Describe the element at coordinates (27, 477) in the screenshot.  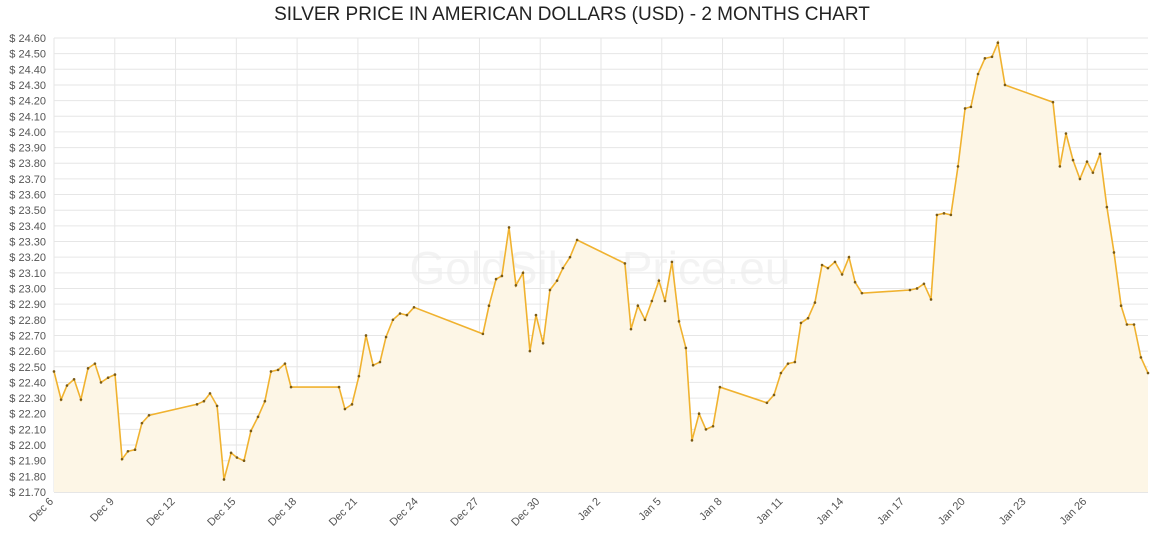
I see `y-tick-label: $ 21.80` at that location.